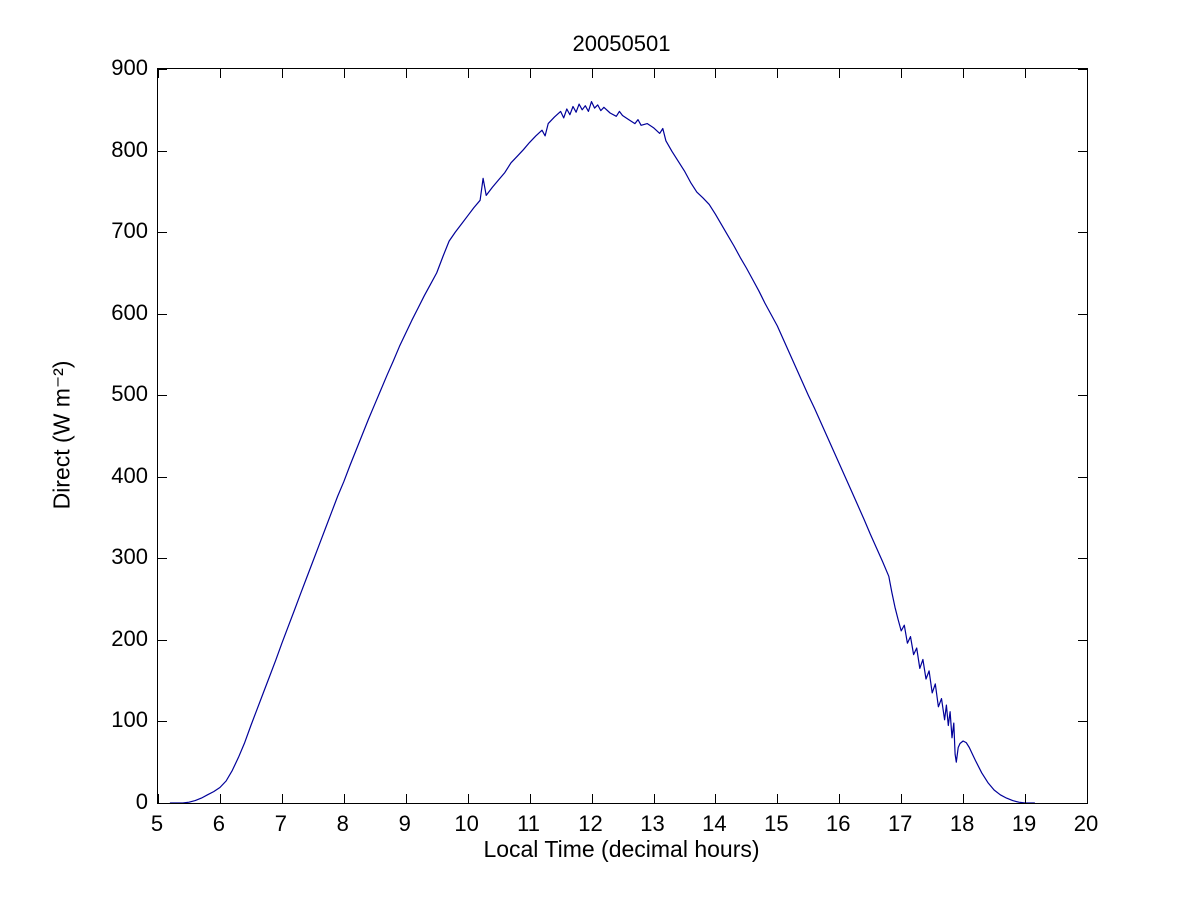 The image size is (1200, 900). I want to click on x-tick-label: 7, so click(280, 823).